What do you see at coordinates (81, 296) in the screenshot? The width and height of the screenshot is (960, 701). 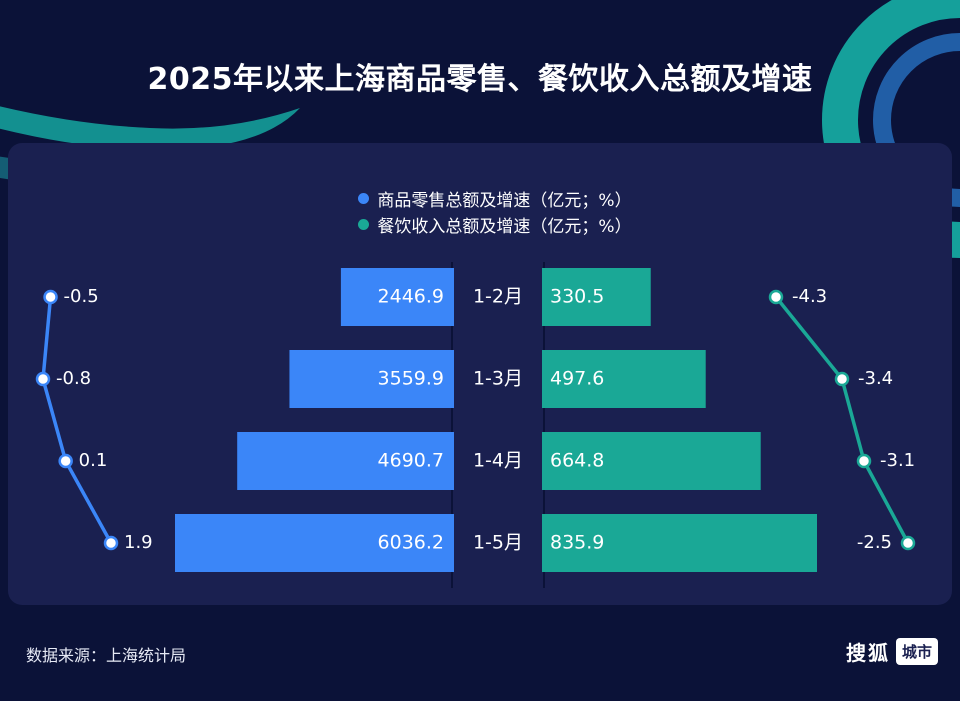 I see `retail-growth-label: -0.5` at bounding box center [81, 296].